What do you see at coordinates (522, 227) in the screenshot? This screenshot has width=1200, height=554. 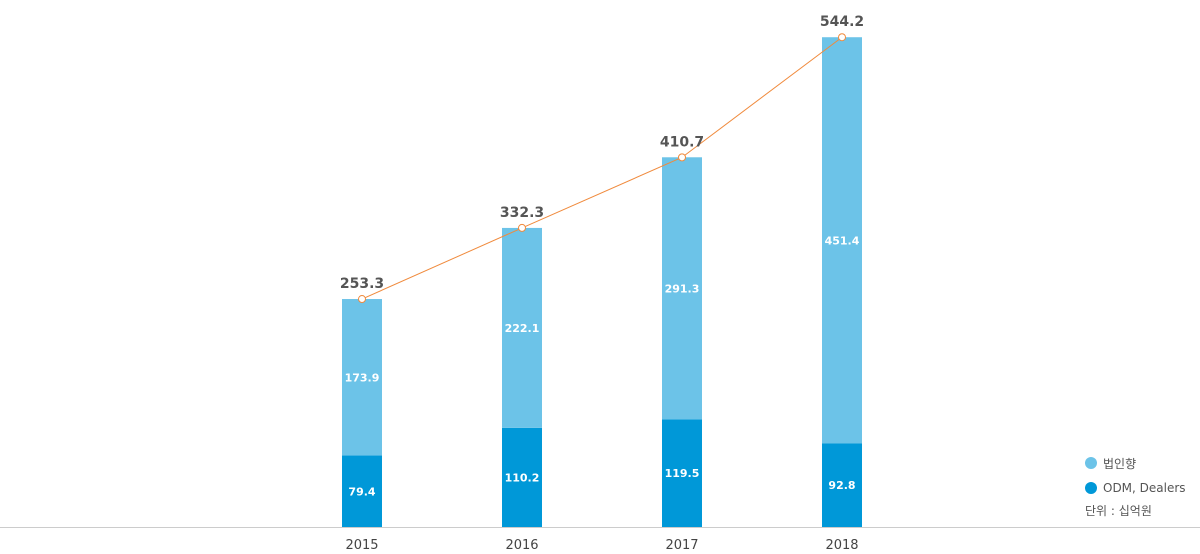 I see `total-point-2016` at bounding box center [522, 227].